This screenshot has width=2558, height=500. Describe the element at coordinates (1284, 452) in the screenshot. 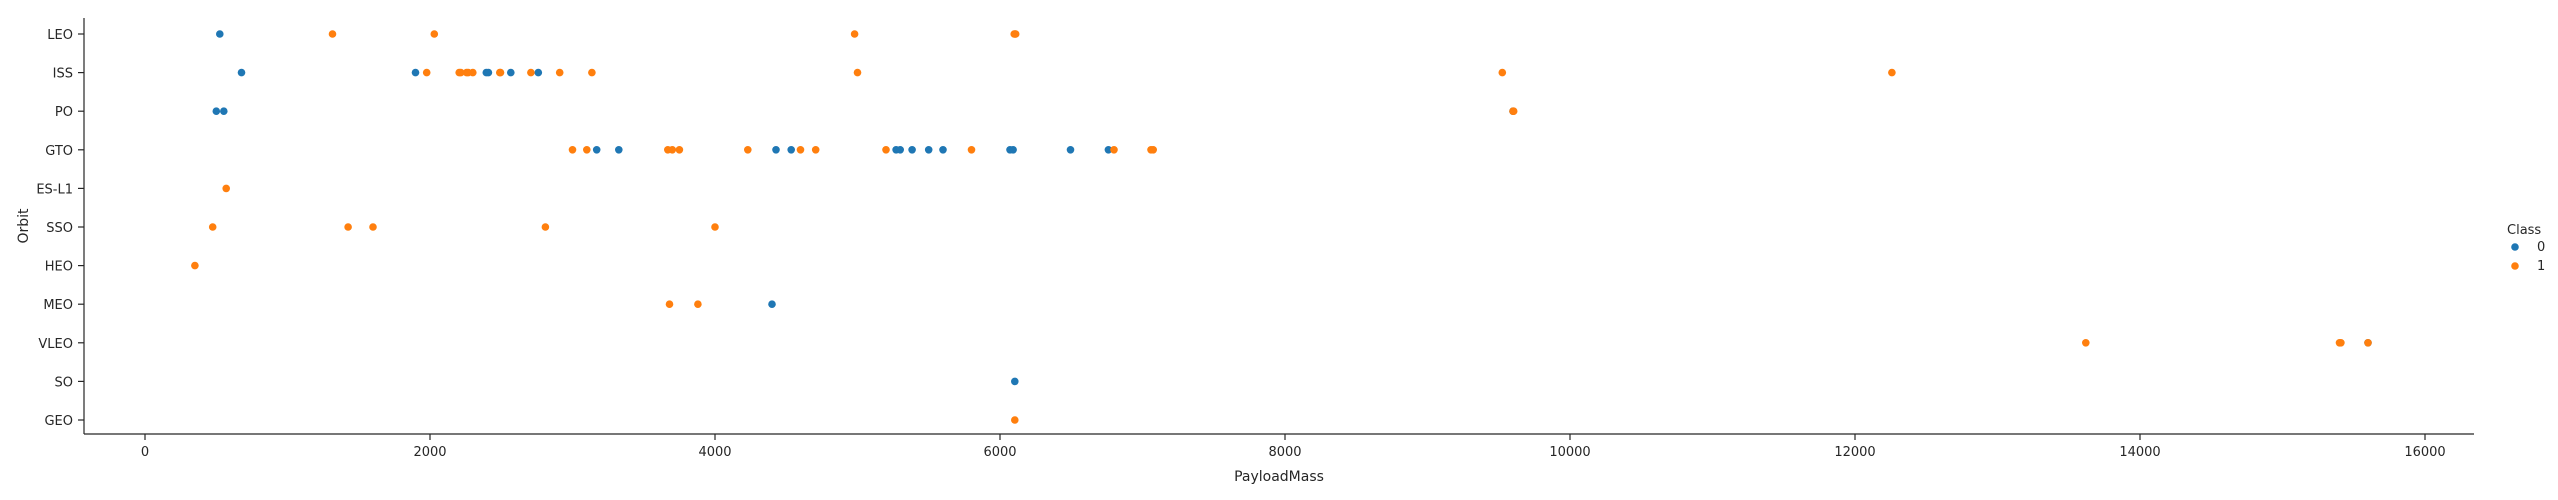

I see `x-tick-label: 8000` at that location.